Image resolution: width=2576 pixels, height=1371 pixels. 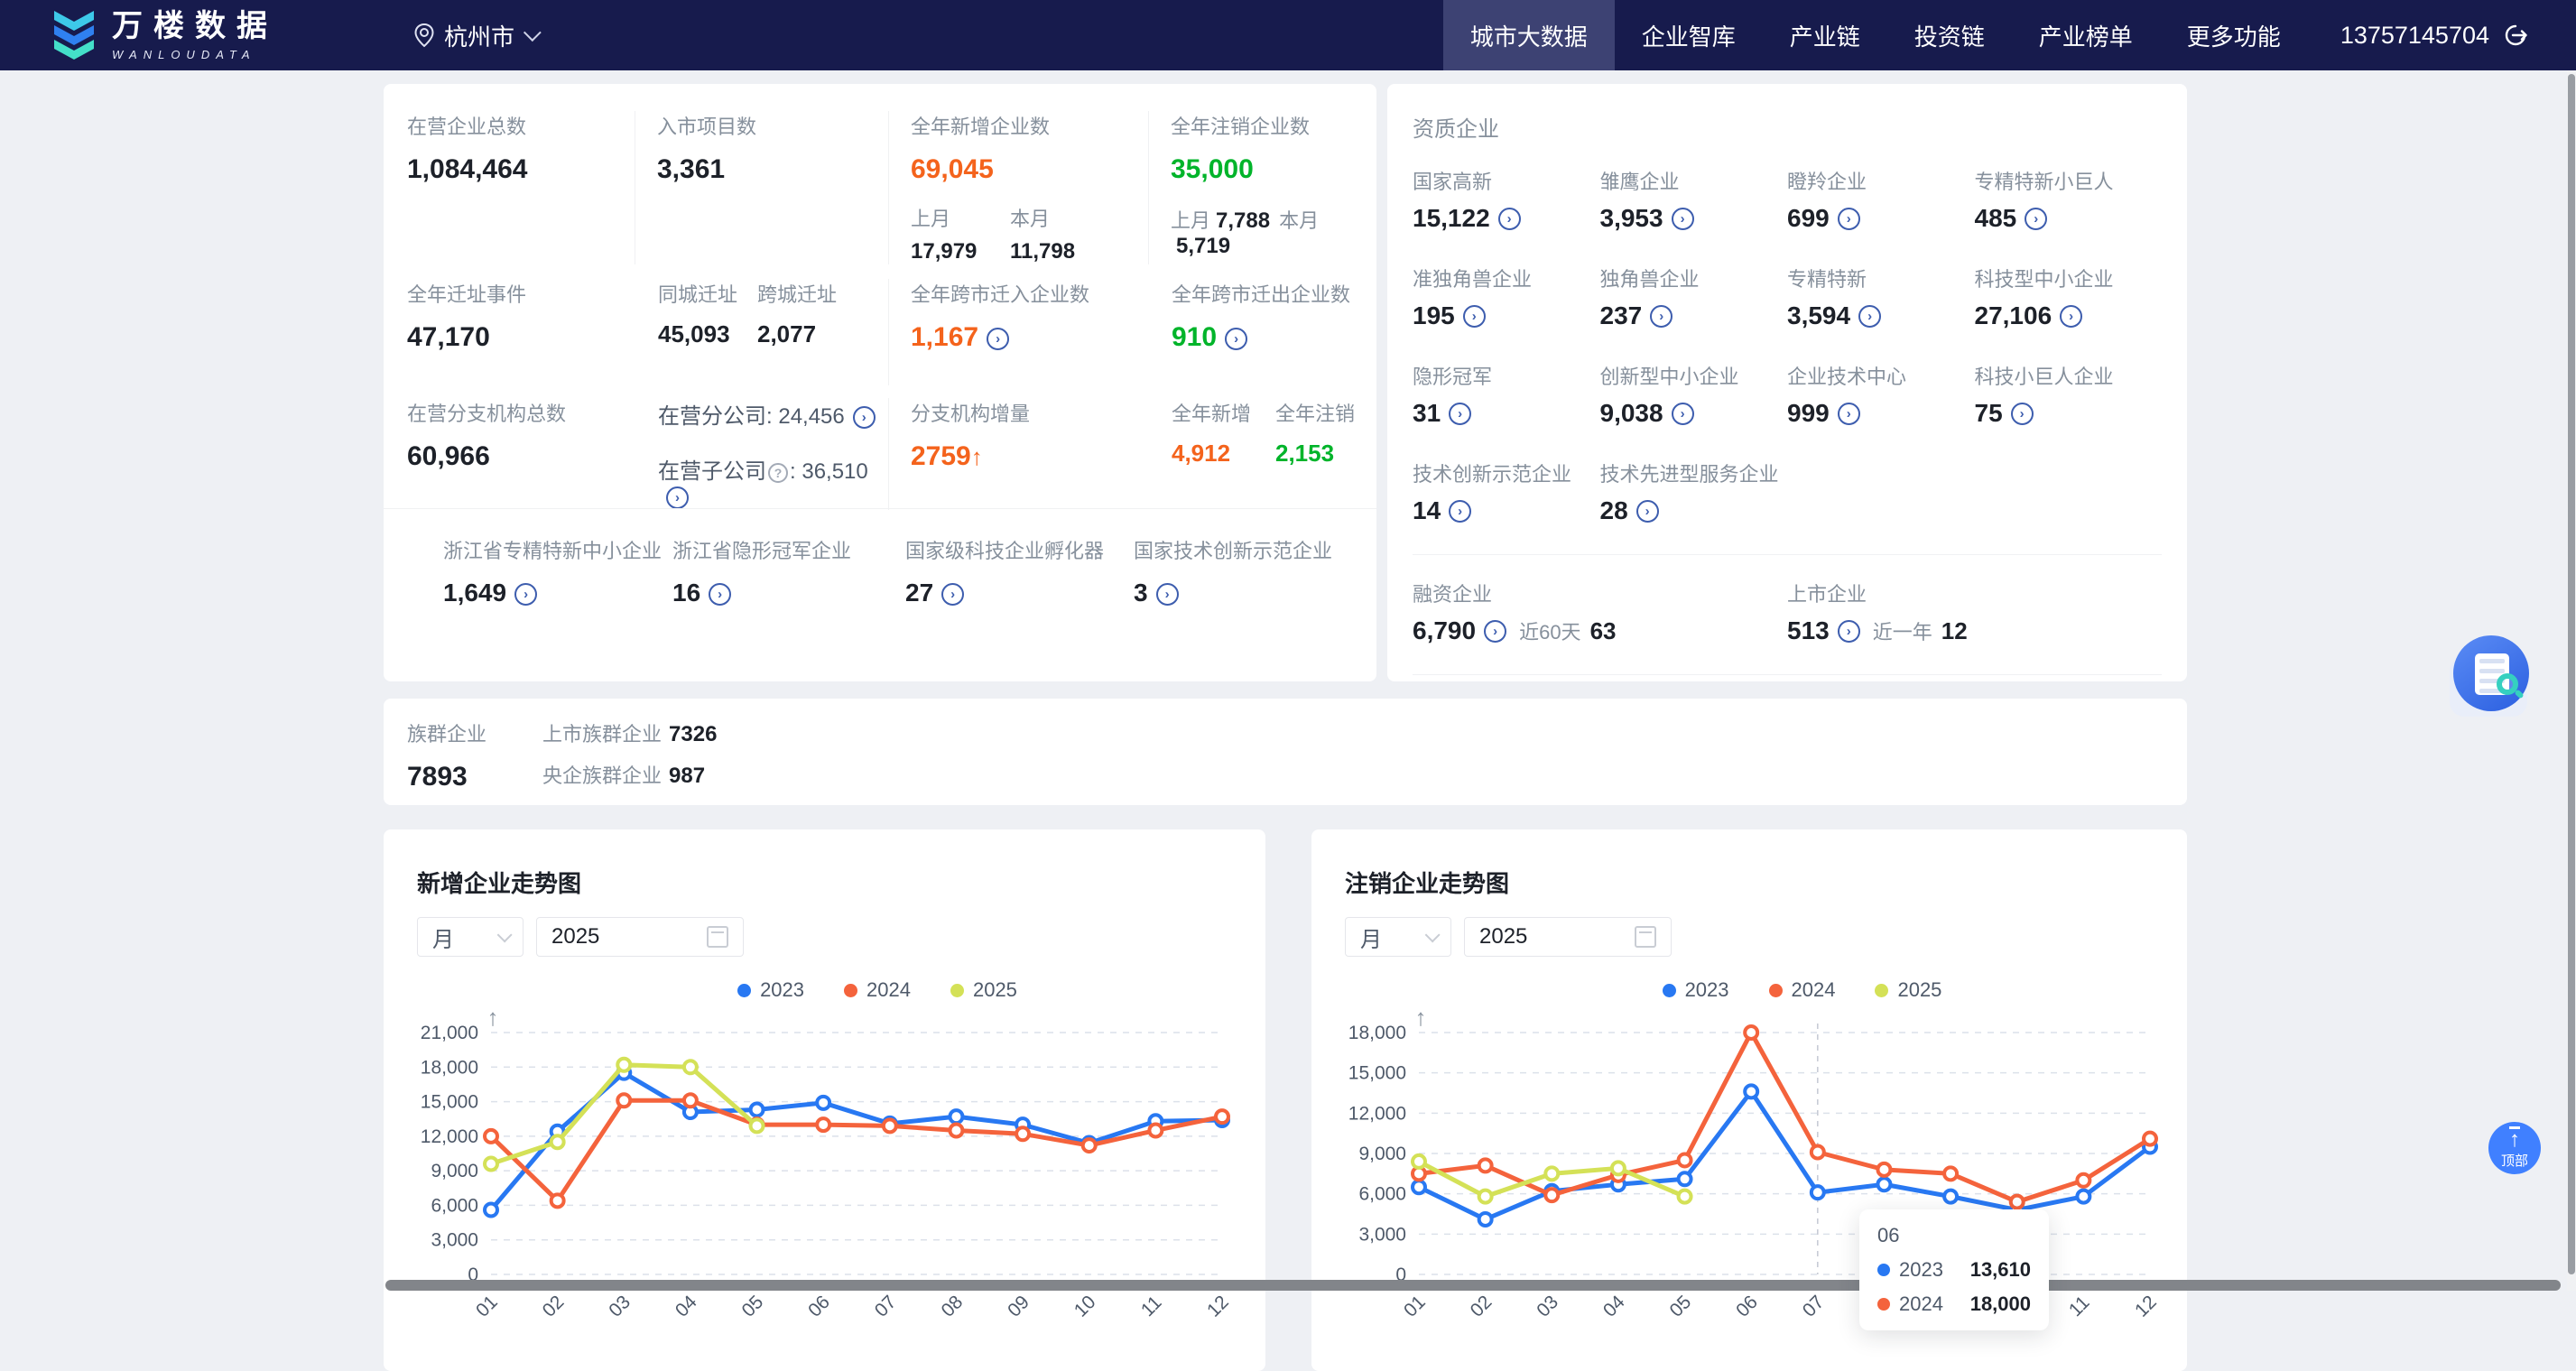 What do you see at coordinates (1825, 35) in the screenshot?
I see `nav-item-industry-chain: 产业链` at bounding box center [1825, 35].